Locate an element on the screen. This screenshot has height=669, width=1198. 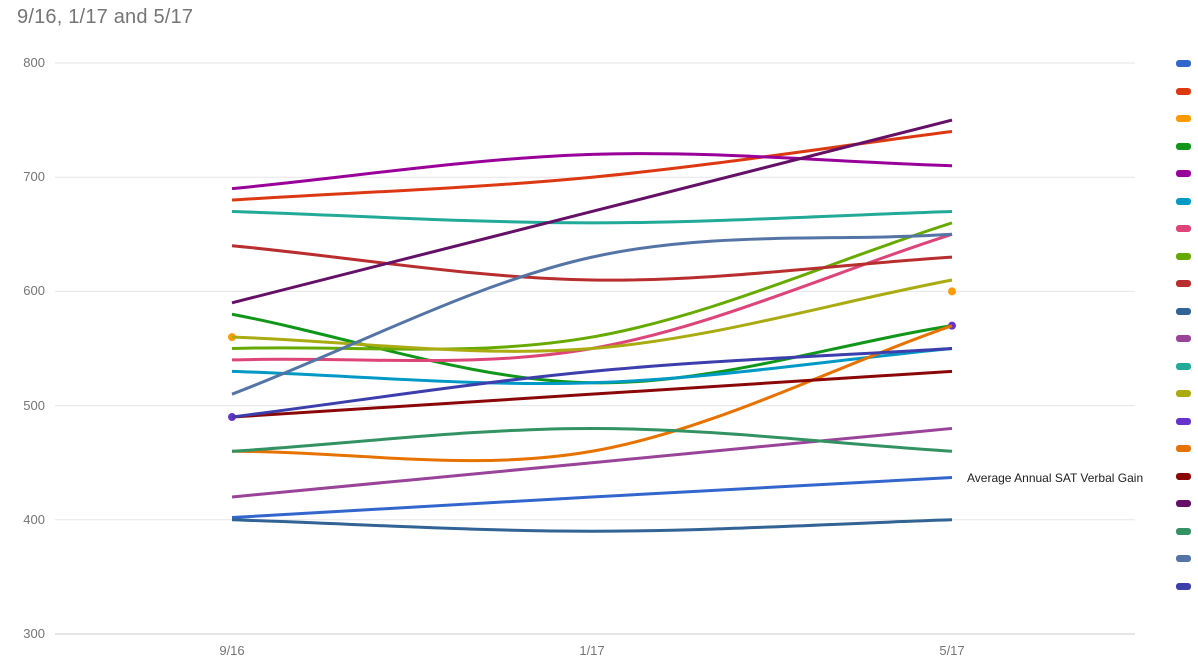
annotation-label: Average Annual SAT Verbal Gain is located at coordinates (1055, 477).